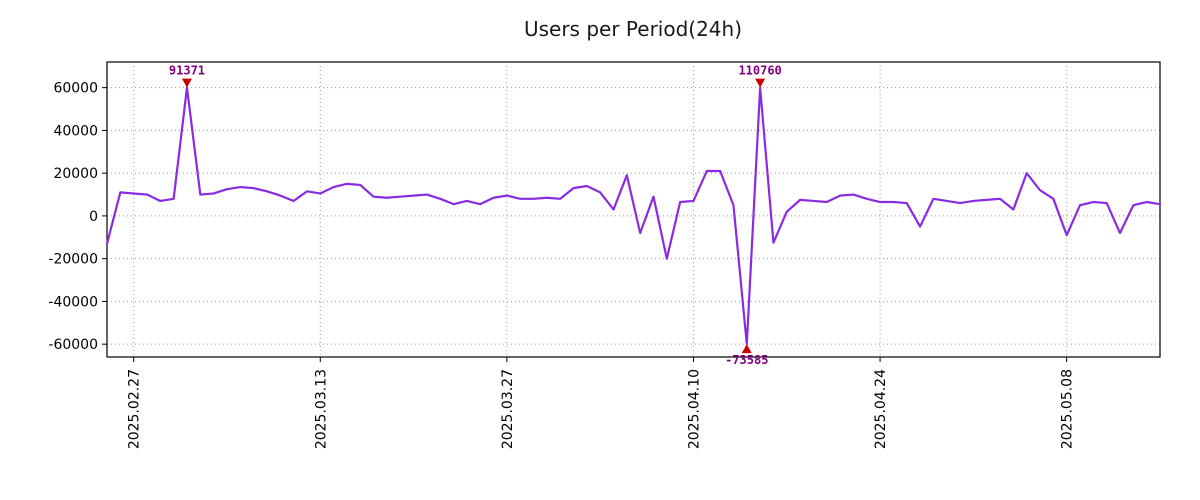  What do you see at coordinates (746, 360) in the screenshot?
I see `extreme-label: -73585` at bounding box center [746, 360].